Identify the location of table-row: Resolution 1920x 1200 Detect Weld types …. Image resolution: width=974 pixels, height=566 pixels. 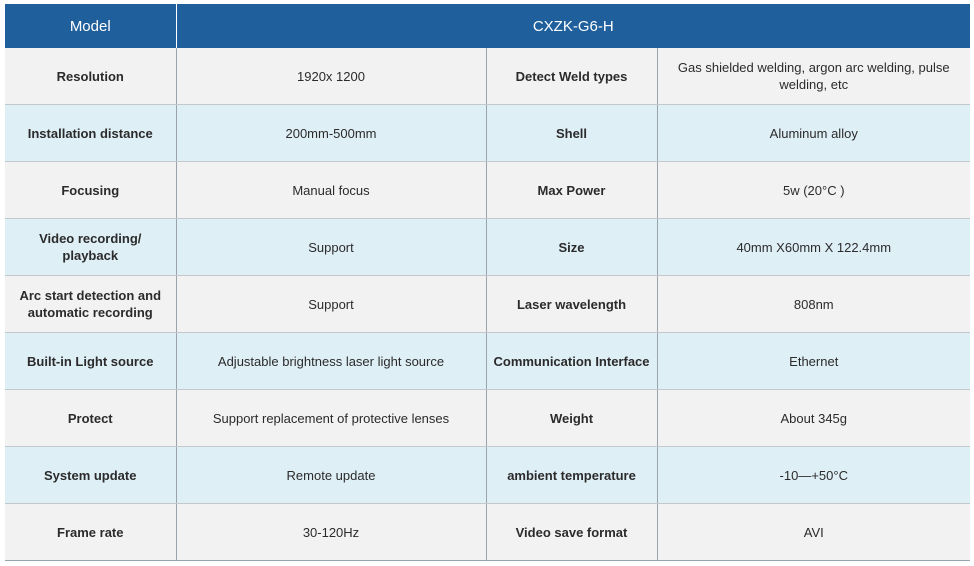
(488, 76).